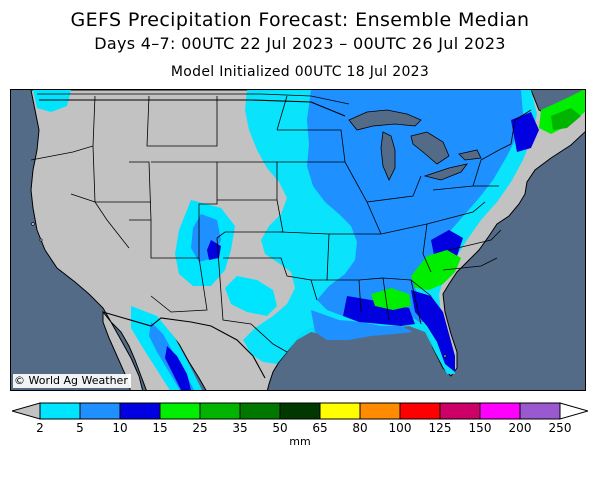  I want to click on legend-tick-250: 250, so click(560, 428).